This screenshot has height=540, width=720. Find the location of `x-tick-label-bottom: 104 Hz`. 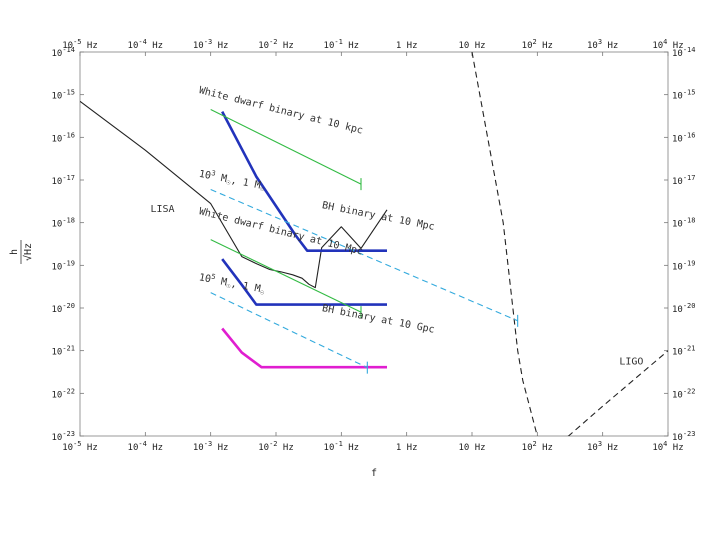

x-tick-label-bottom: 104 Hz is located at coordinates (667, 446).